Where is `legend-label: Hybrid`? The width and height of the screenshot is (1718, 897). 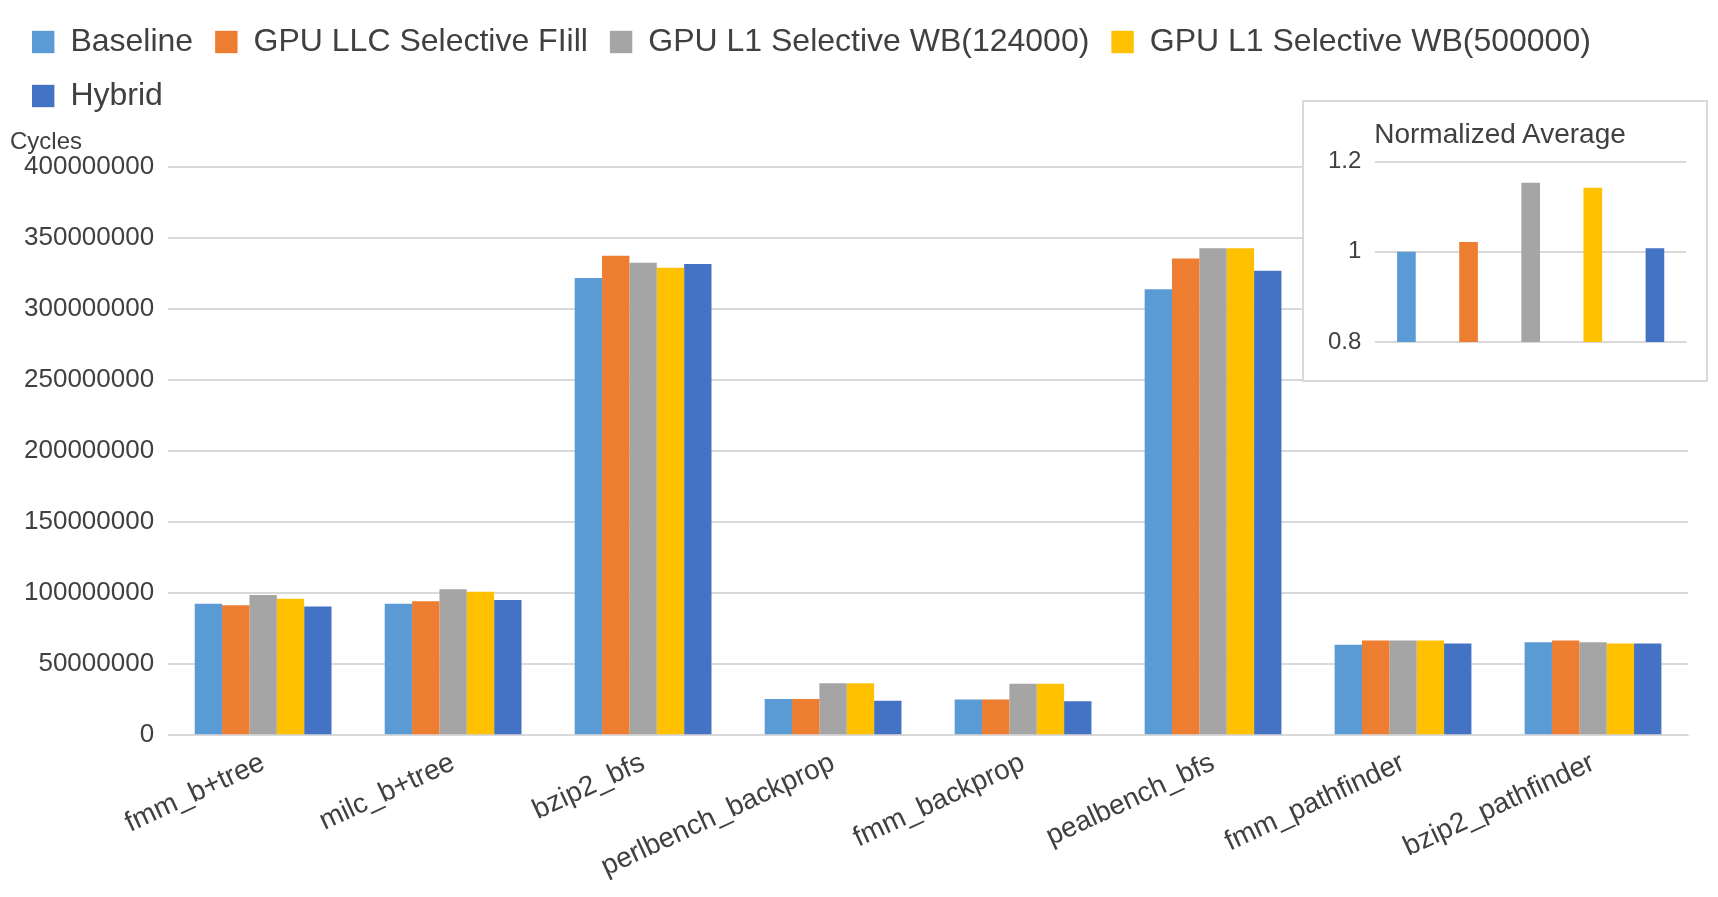 legend-label: Hybrid is located at coordinates (116, 93).